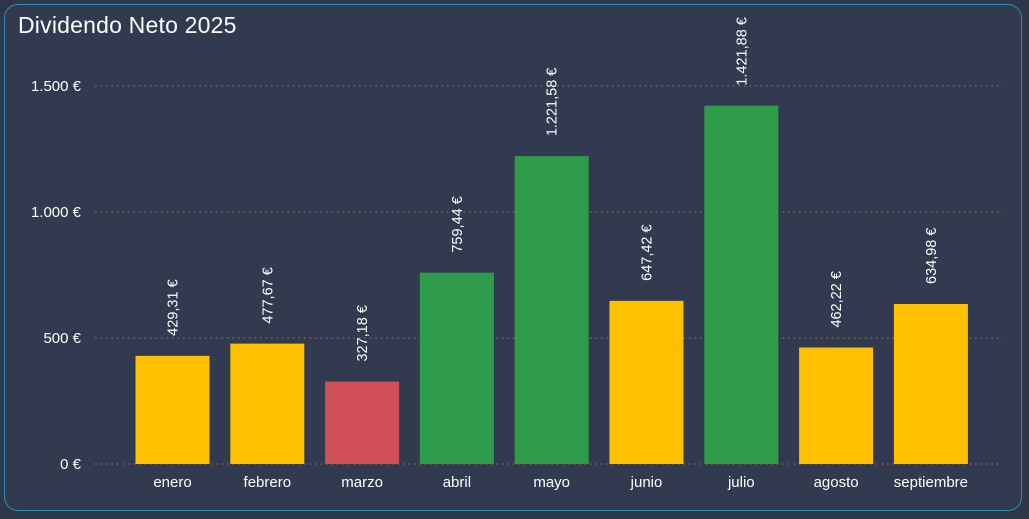  I want to click on x-tick-label: septiembre, so click(931, 482).